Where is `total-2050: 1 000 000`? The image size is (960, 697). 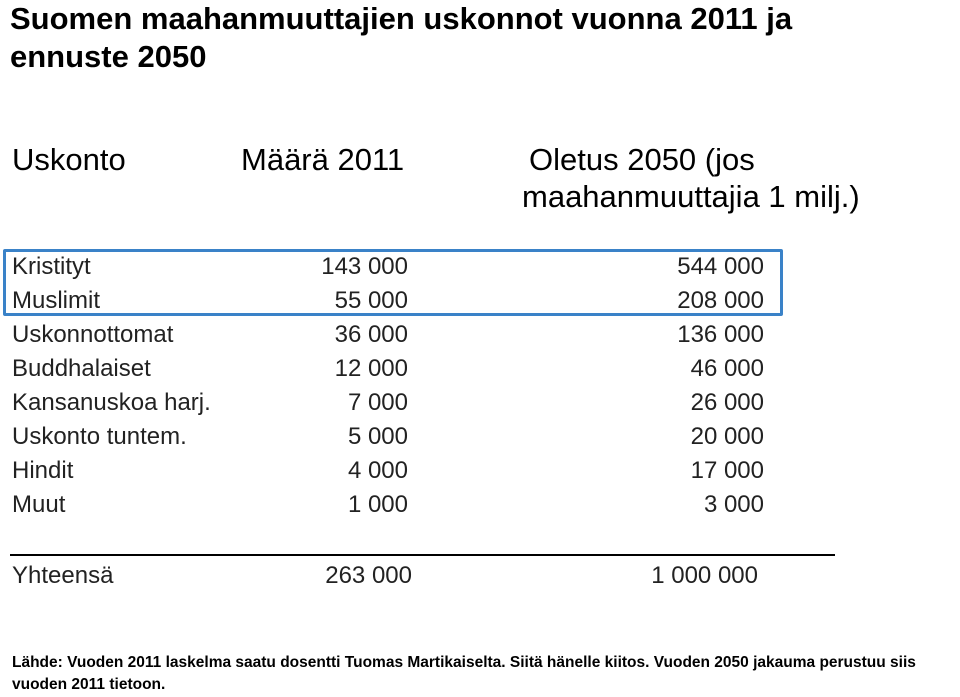
total-2050: 1 000 000 is located at coordinates (704, 575).